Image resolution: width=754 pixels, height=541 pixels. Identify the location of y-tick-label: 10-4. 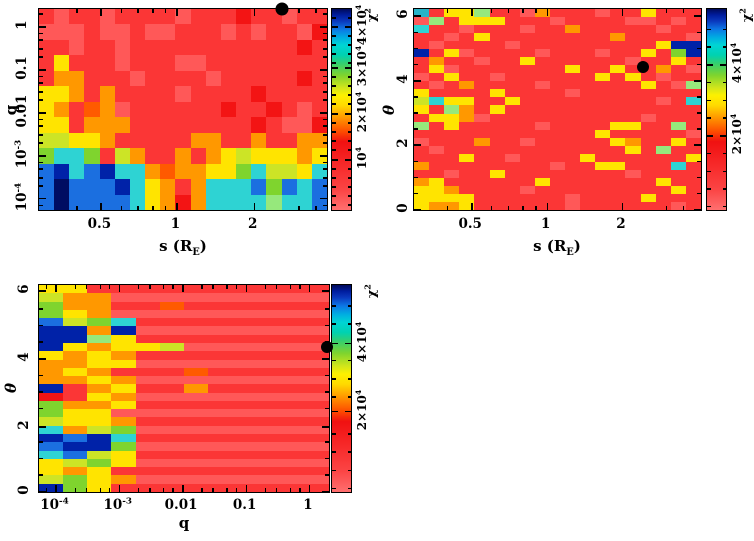
(22, 197).